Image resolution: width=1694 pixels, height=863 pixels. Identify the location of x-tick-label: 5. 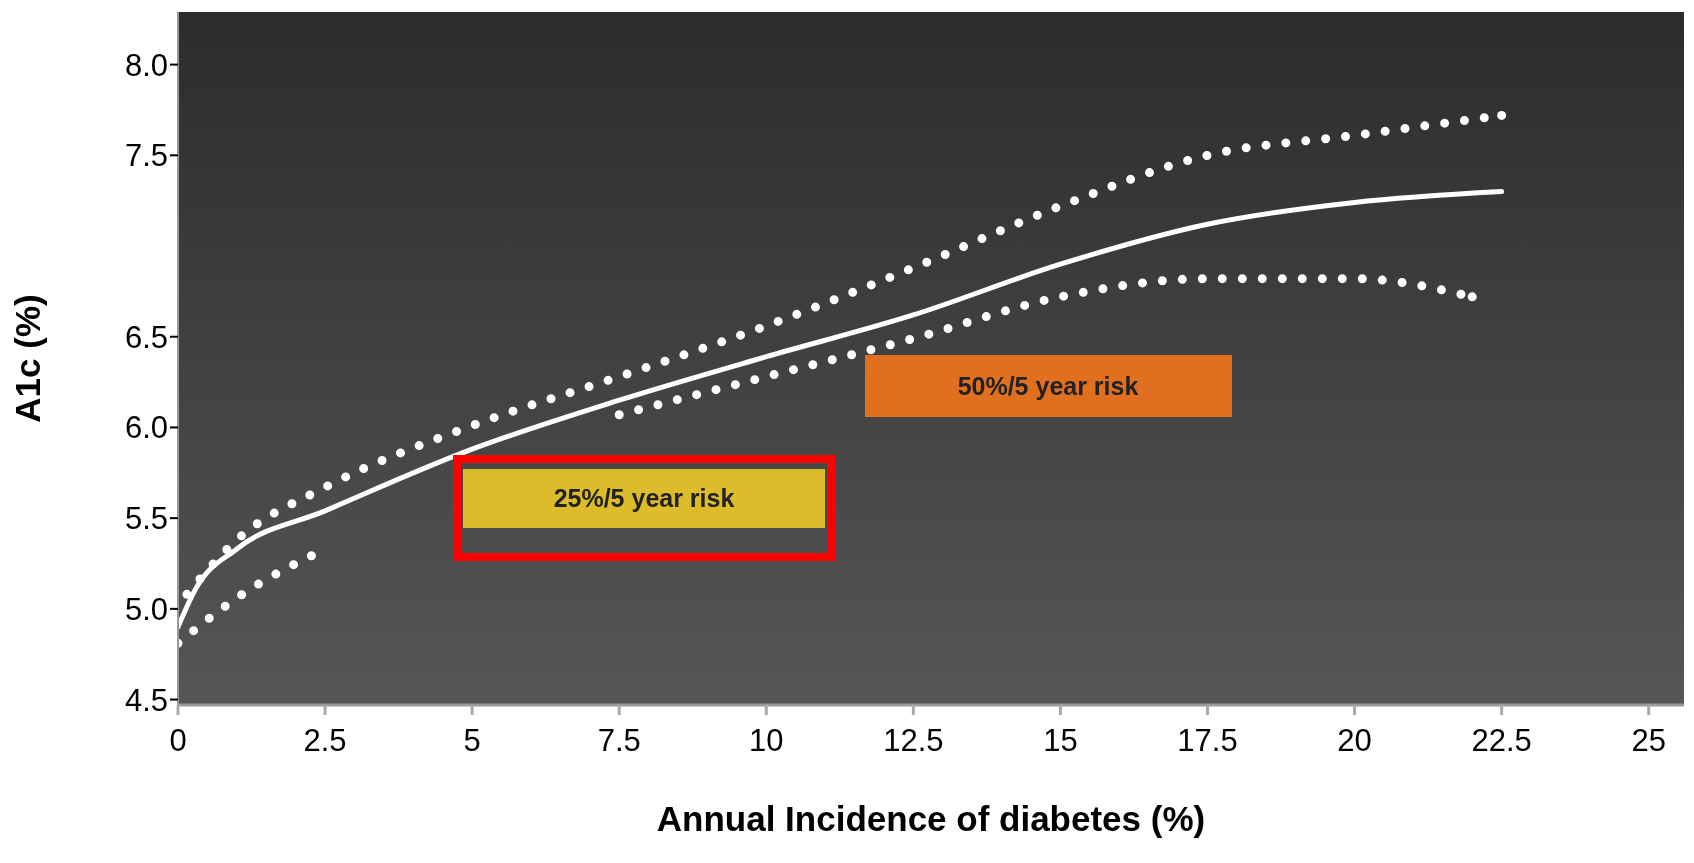
(472, 741).